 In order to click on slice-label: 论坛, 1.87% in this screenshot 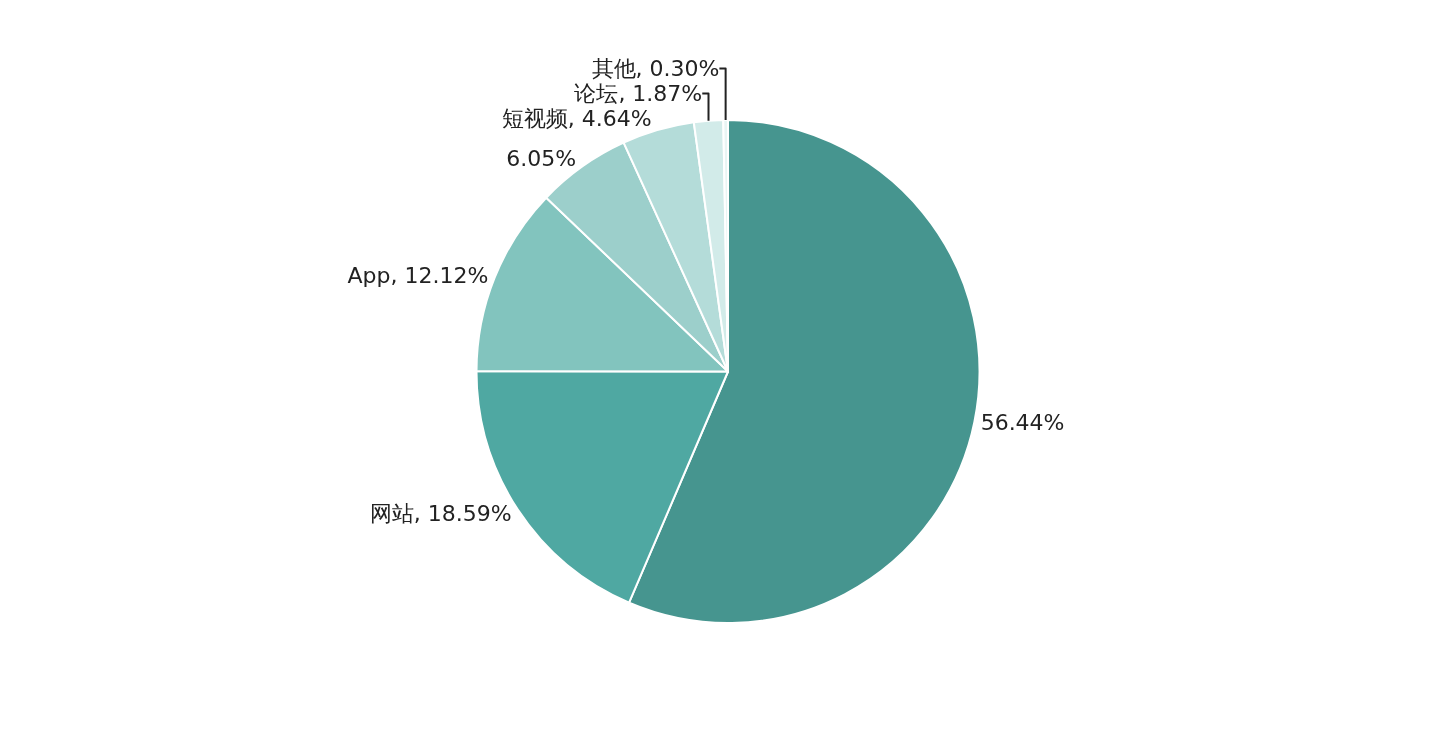, I will do `click(638, 93)`.